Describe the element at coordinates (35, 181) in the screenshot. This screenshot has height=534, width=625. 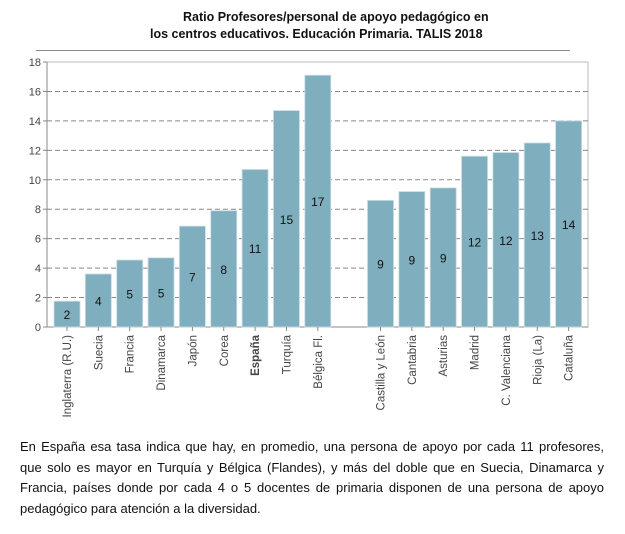
I see `y-tick-label: 10` at that location.